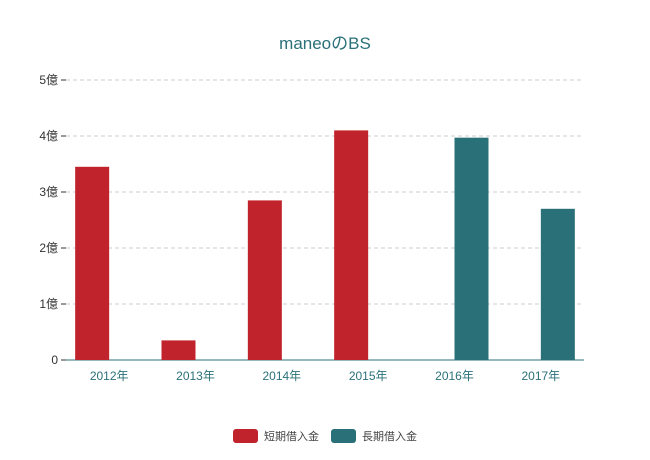 The image size is (650, 460). Describe the element at coordinates (48, 136) in the screenshot. I see `y-tick-label: 4億` at that location.